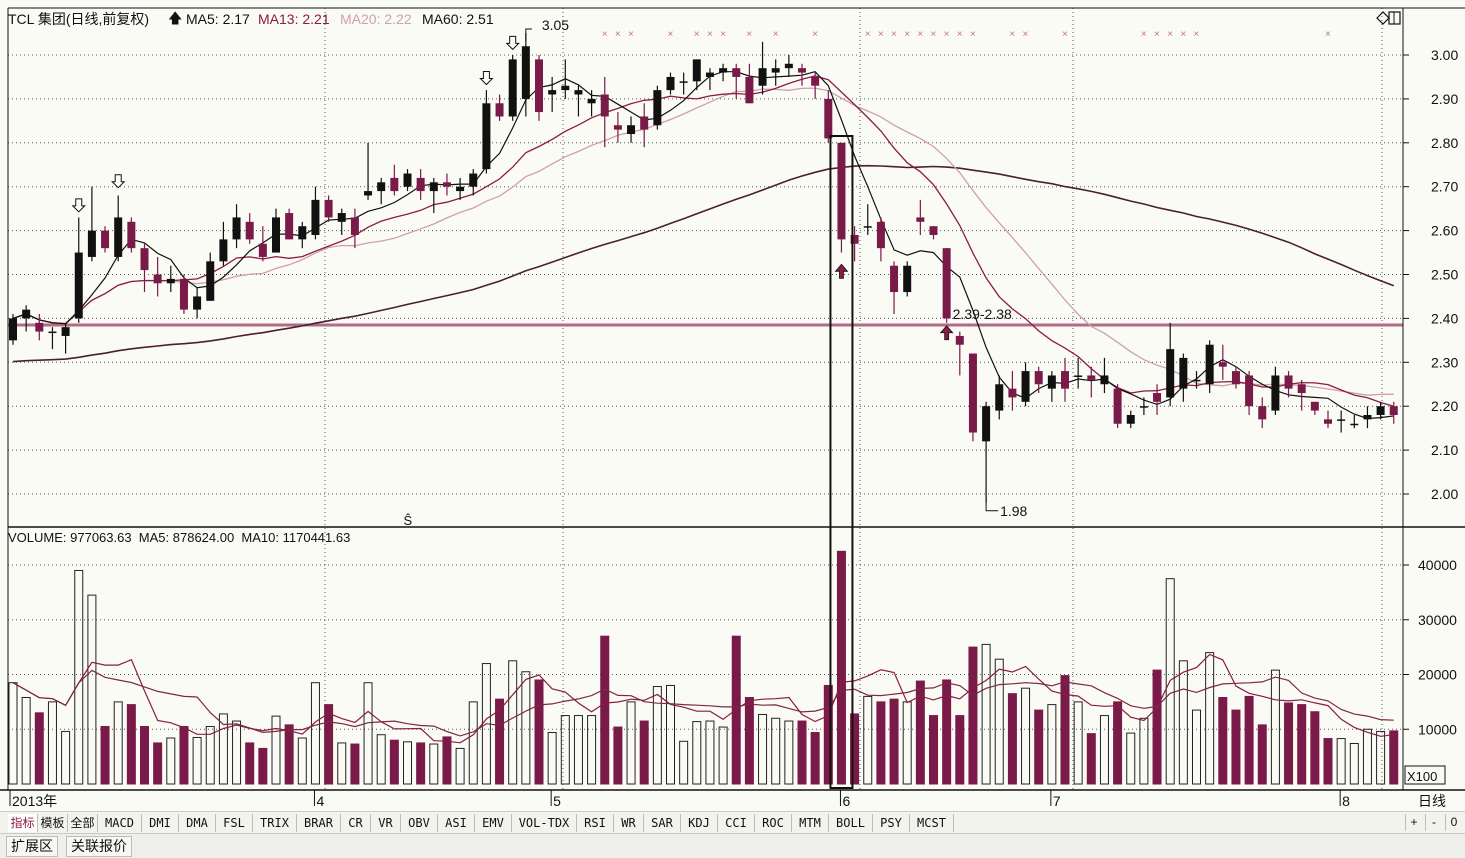  Describe the element at coordinates (78, 205) in the screenshot. I see `down-arrow-icon` at that location.